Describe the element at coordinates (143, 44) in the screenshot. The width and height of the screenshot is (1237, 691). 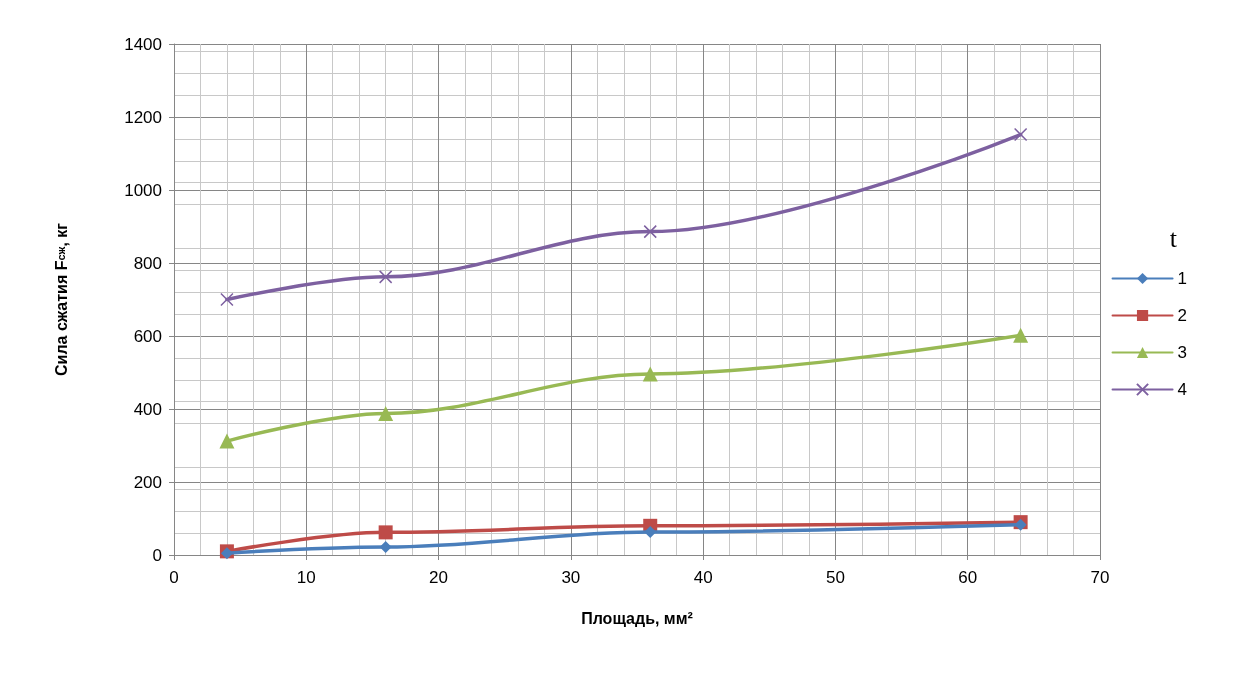
I see `y-tick-label: 1400` at that location.